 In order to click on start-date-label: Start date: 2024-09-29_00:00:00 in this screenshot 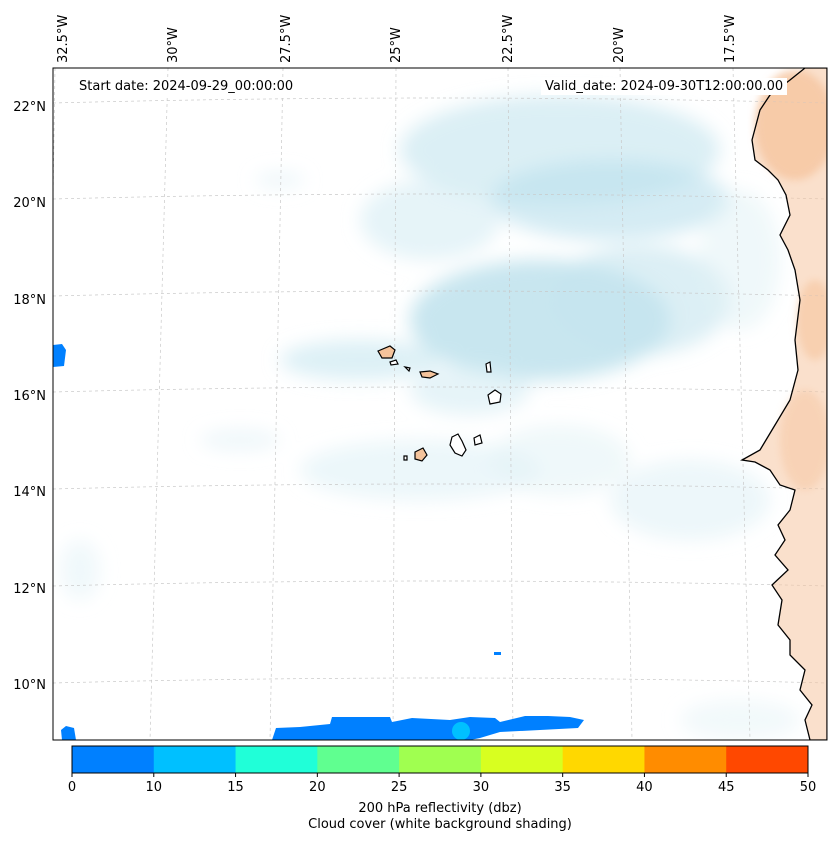, I will do `click(186, 86)`.